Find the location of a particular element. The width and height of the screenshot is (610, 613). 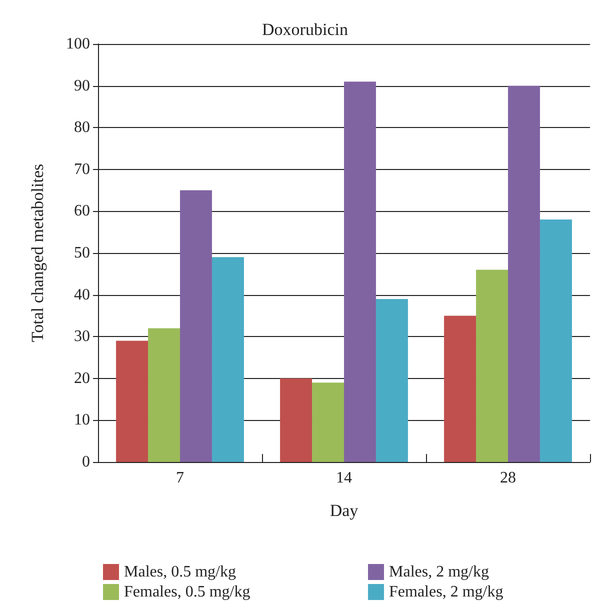

y-tick-label: 0 is located at coordinates (86, 462).